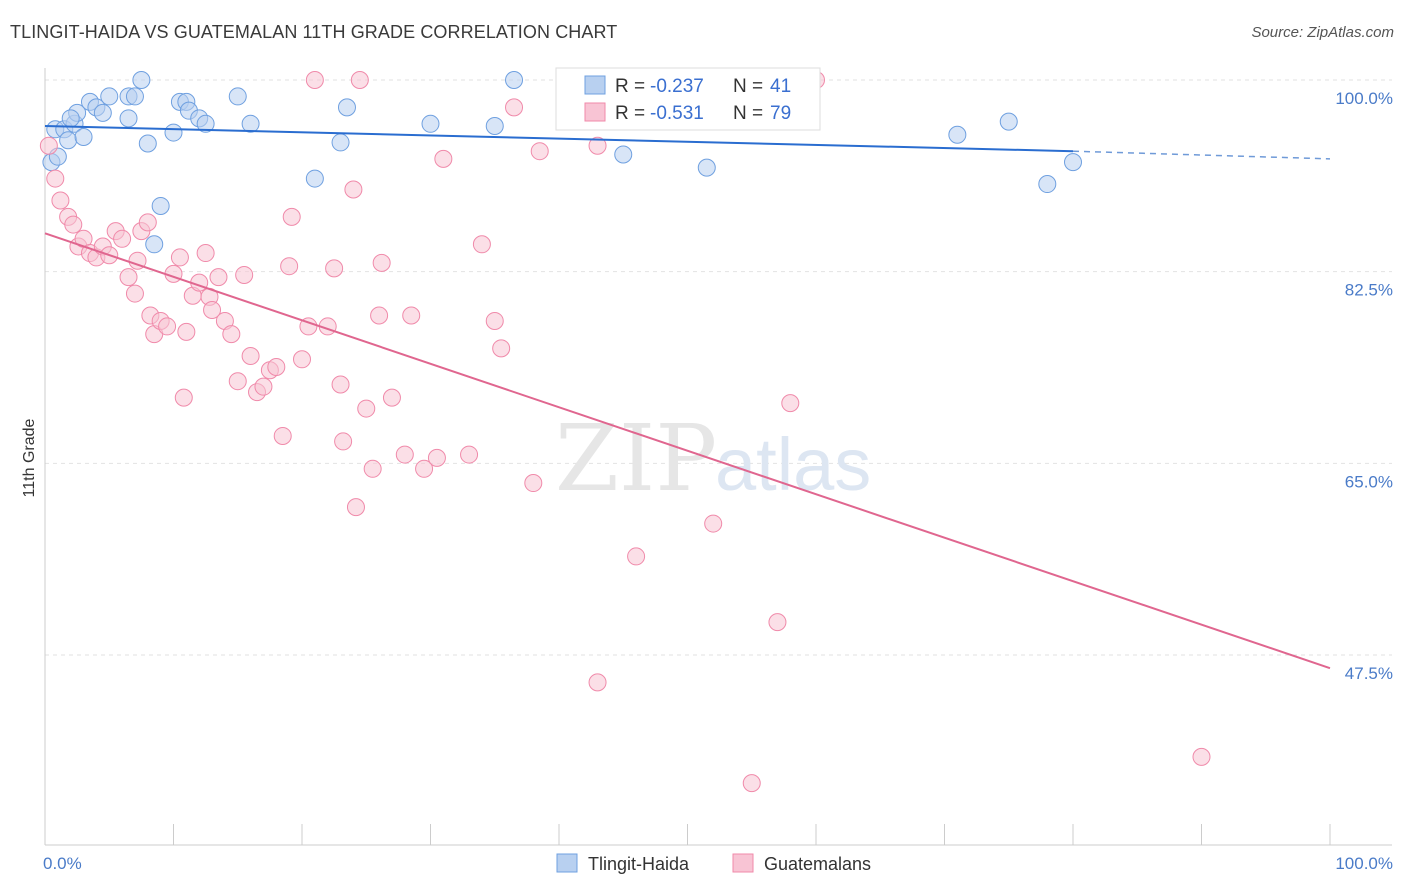  I want to click on watermark: ZIP atlas, so click(713, 458).